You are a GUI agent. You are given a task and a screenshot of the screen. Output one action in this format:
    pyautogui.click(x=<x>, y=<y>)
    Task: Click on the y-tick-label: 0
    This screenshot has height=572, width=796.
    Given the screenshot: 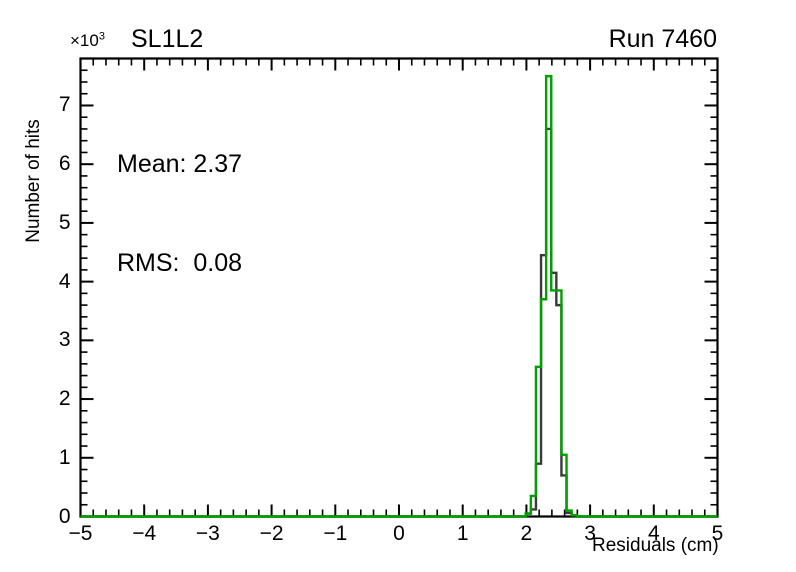 What is the action you would take?
    pyautogui.click(x=64, y=516)
    